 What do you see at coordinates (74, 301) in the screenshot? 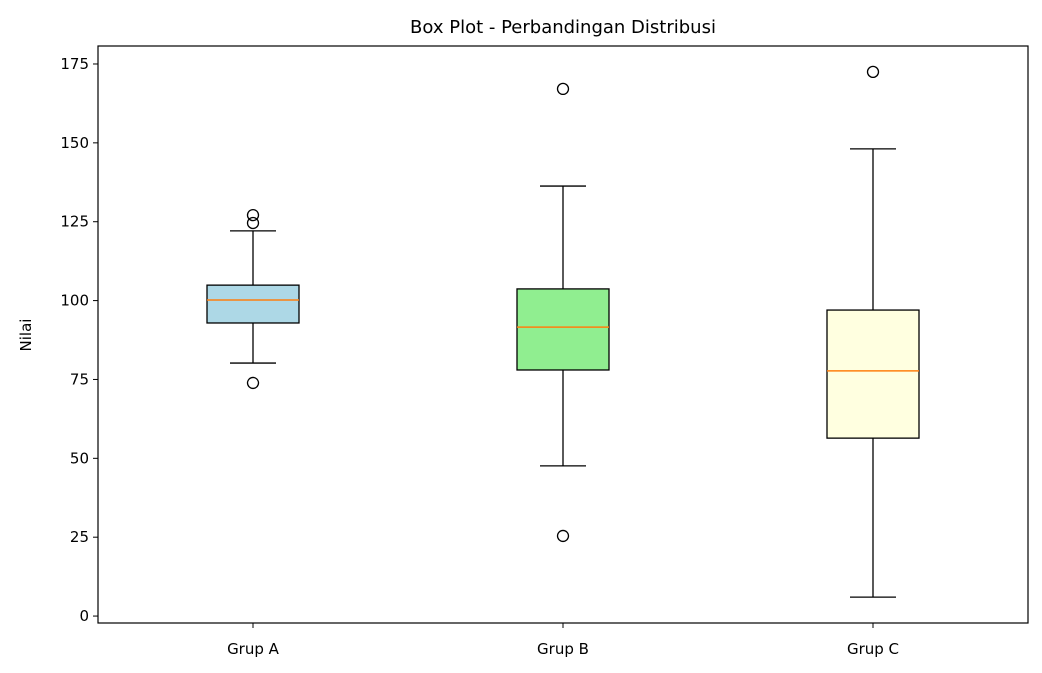
I see `y-tick-label: 100` at bounding box center [74, 301].